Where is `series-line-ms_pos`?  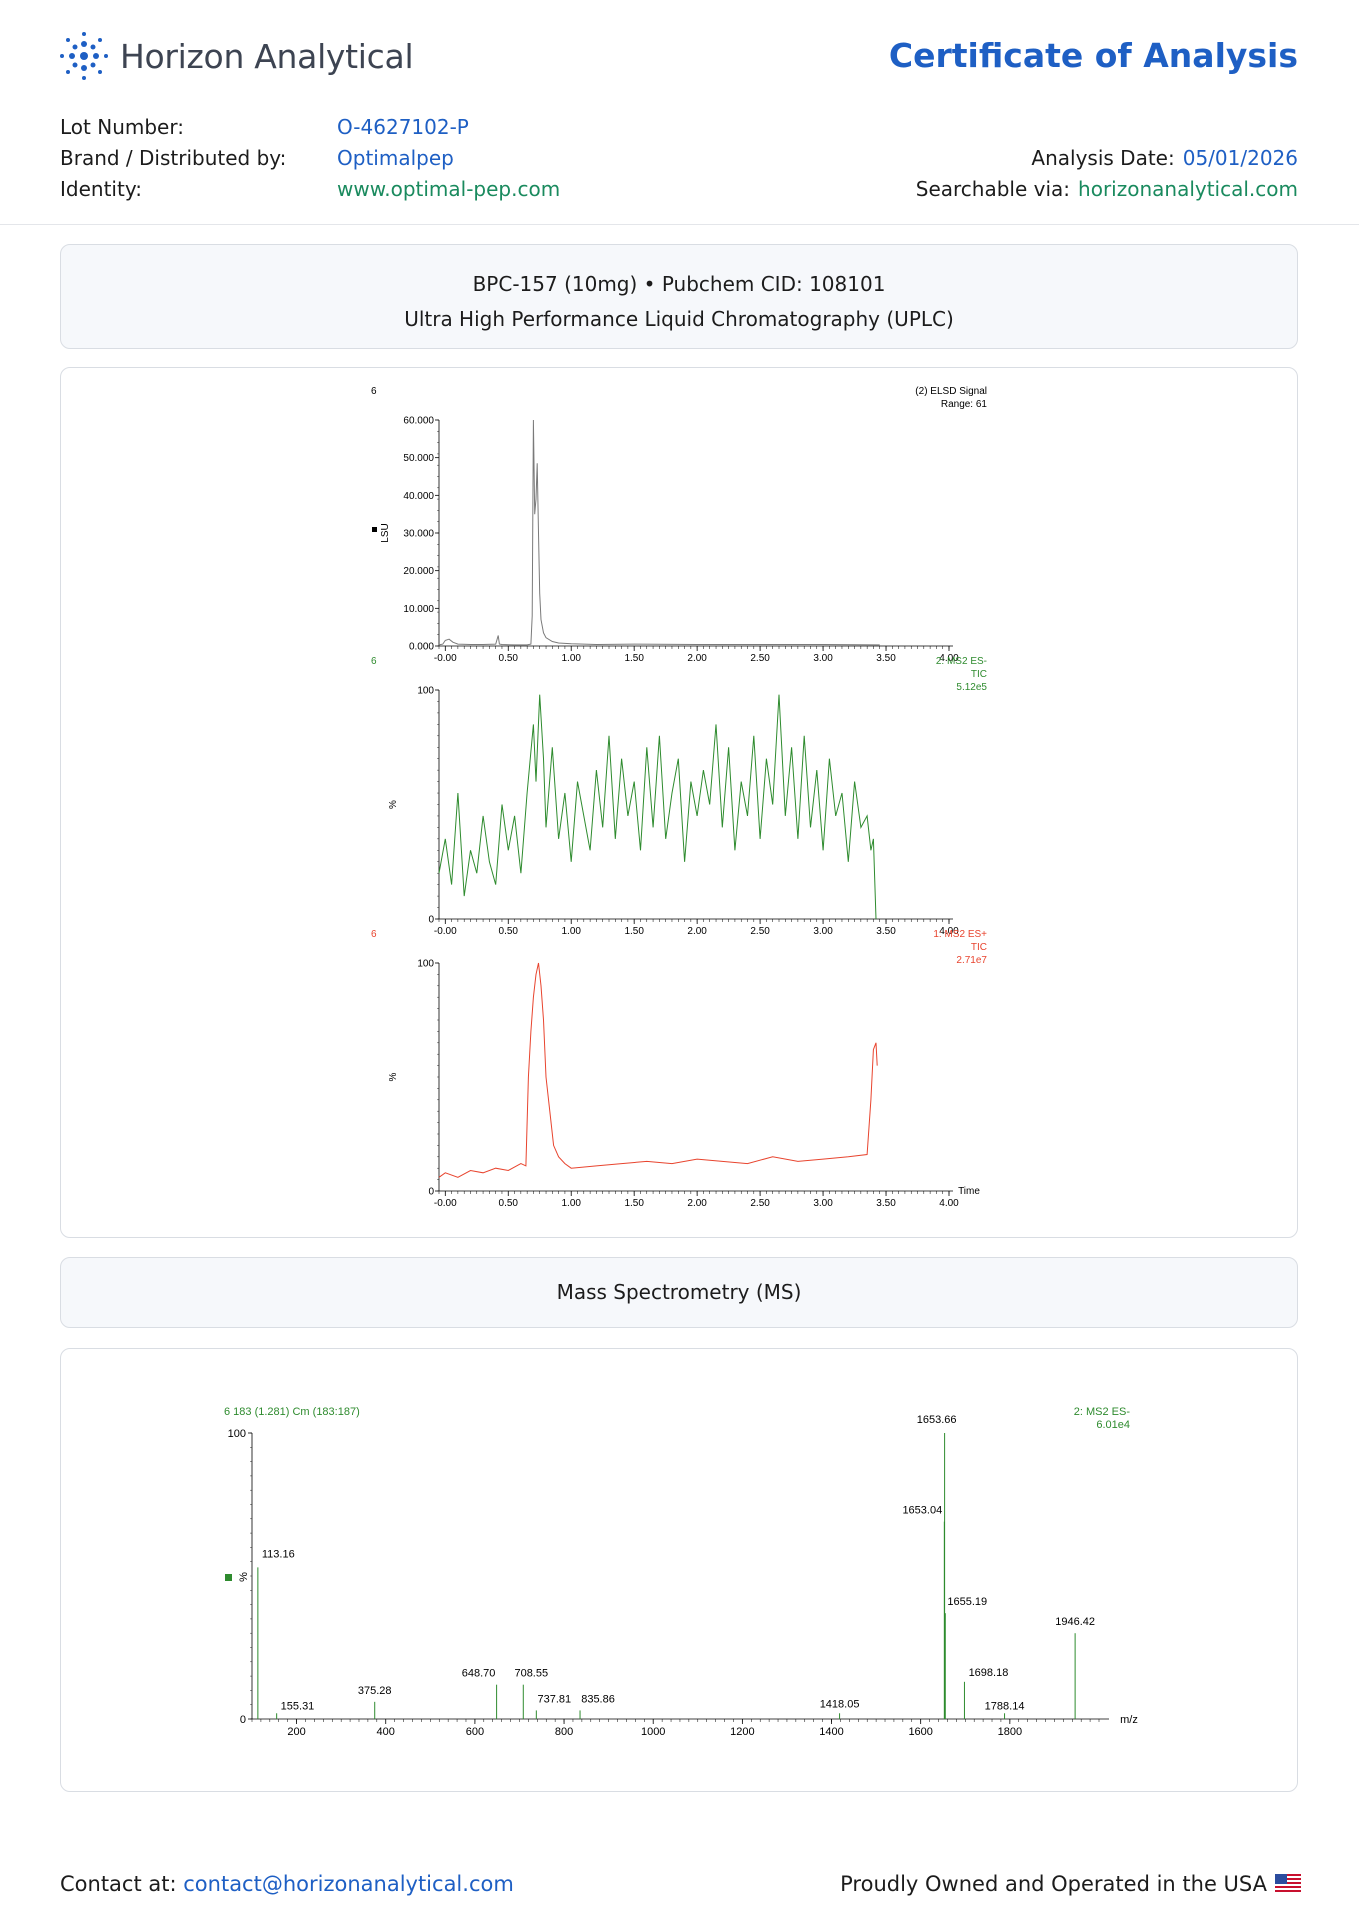
series-line-ms_pos is located at coordinates (658, 1070).